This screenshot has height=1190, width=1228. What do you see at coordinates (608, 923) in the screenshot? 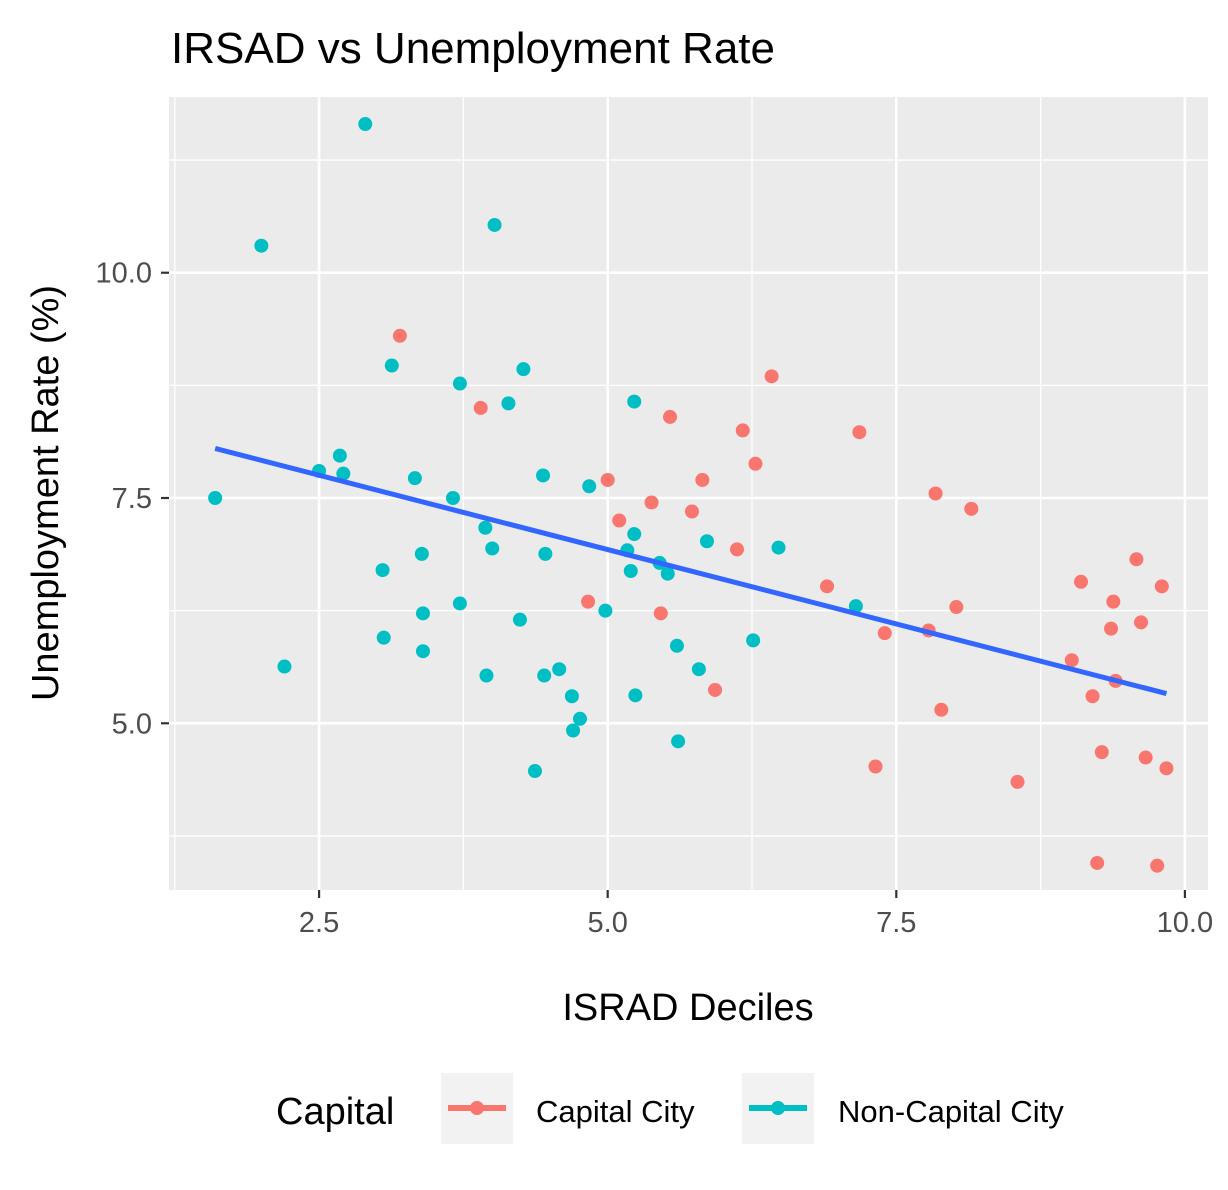
I see `x-tick-label: 5.0` at bounding box center [608, 923].